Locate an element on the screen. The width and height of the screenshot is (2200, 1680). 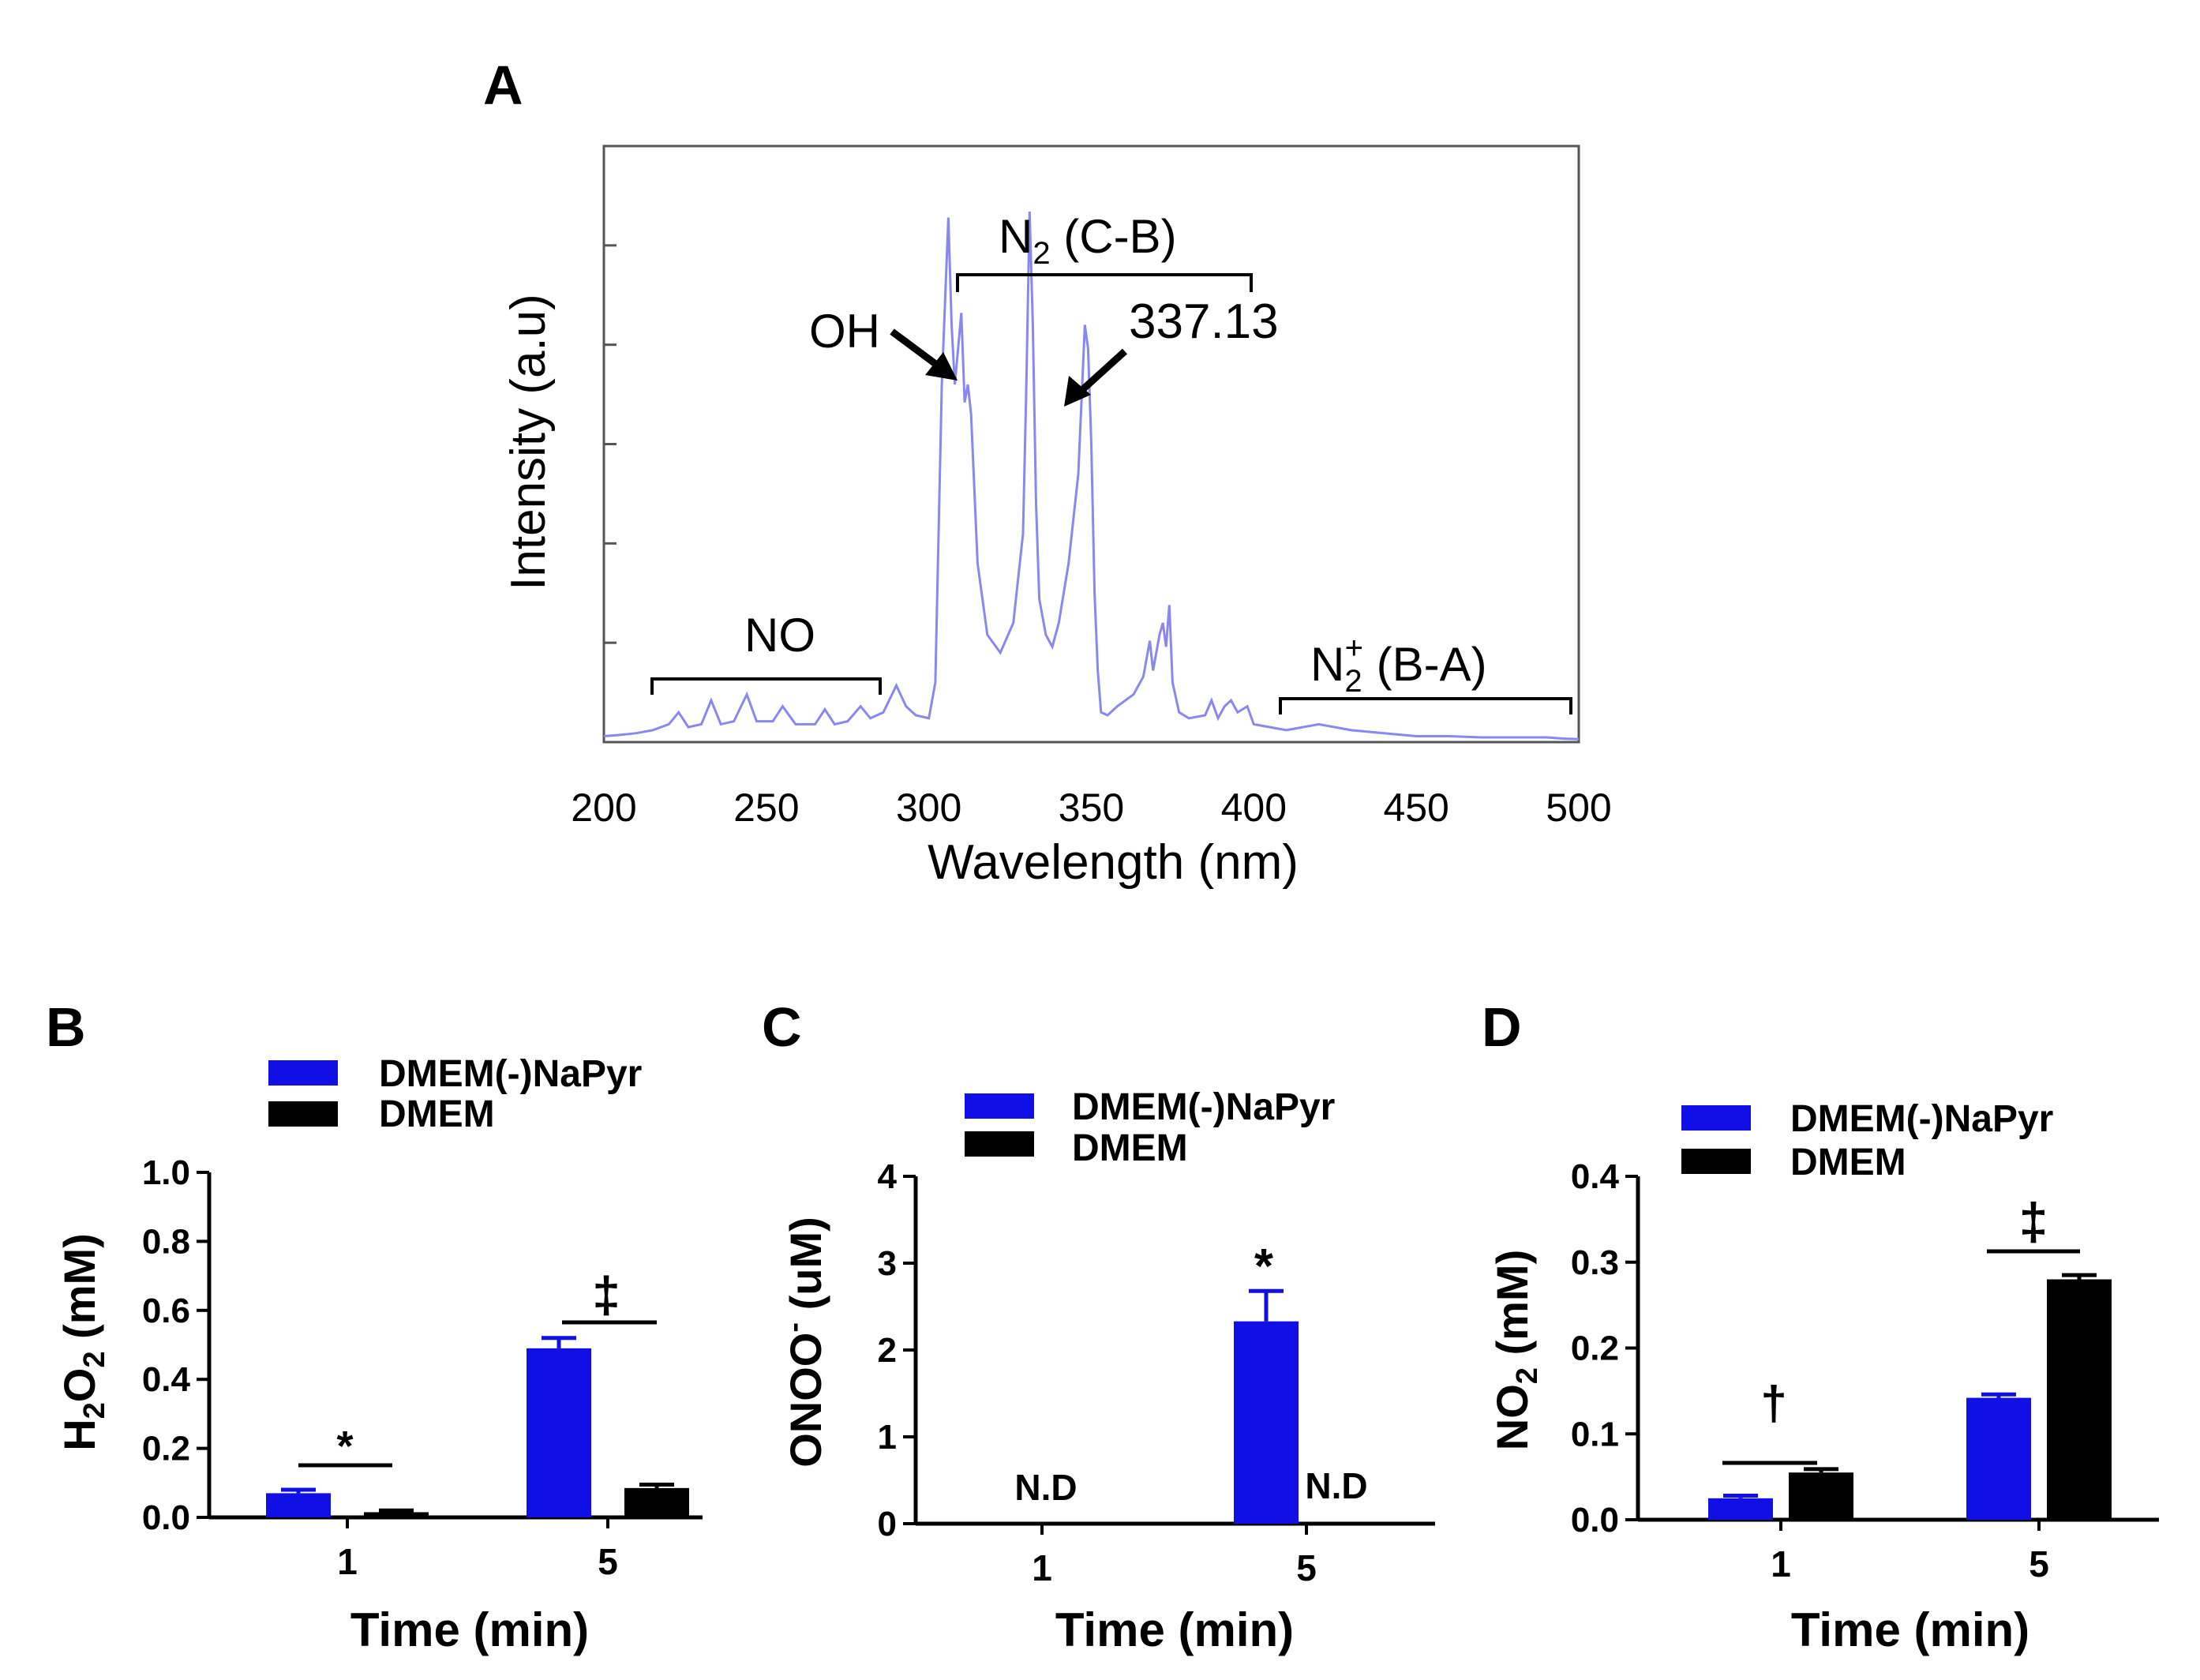
legend-d-swatch-blue is located at coordinates (1716, 1118).